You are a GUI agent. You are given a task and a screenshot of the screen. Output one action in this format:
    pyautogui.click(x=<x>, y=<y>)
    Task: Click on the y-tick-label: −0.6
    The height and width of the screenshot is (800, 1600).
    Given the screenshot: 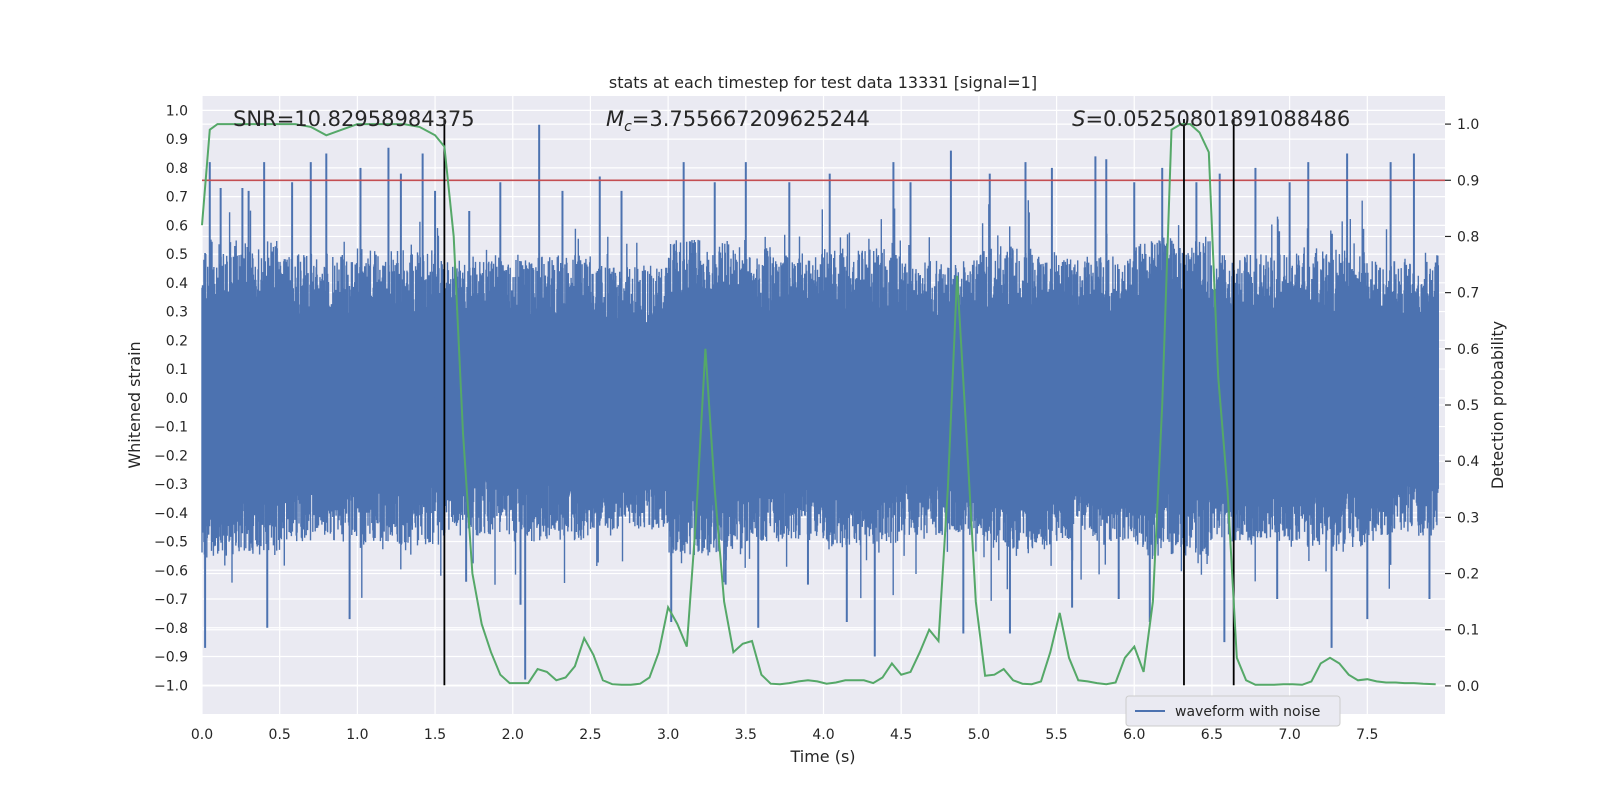 What is the action you would take?
    pyautogui.click(x=171, y=571)
    